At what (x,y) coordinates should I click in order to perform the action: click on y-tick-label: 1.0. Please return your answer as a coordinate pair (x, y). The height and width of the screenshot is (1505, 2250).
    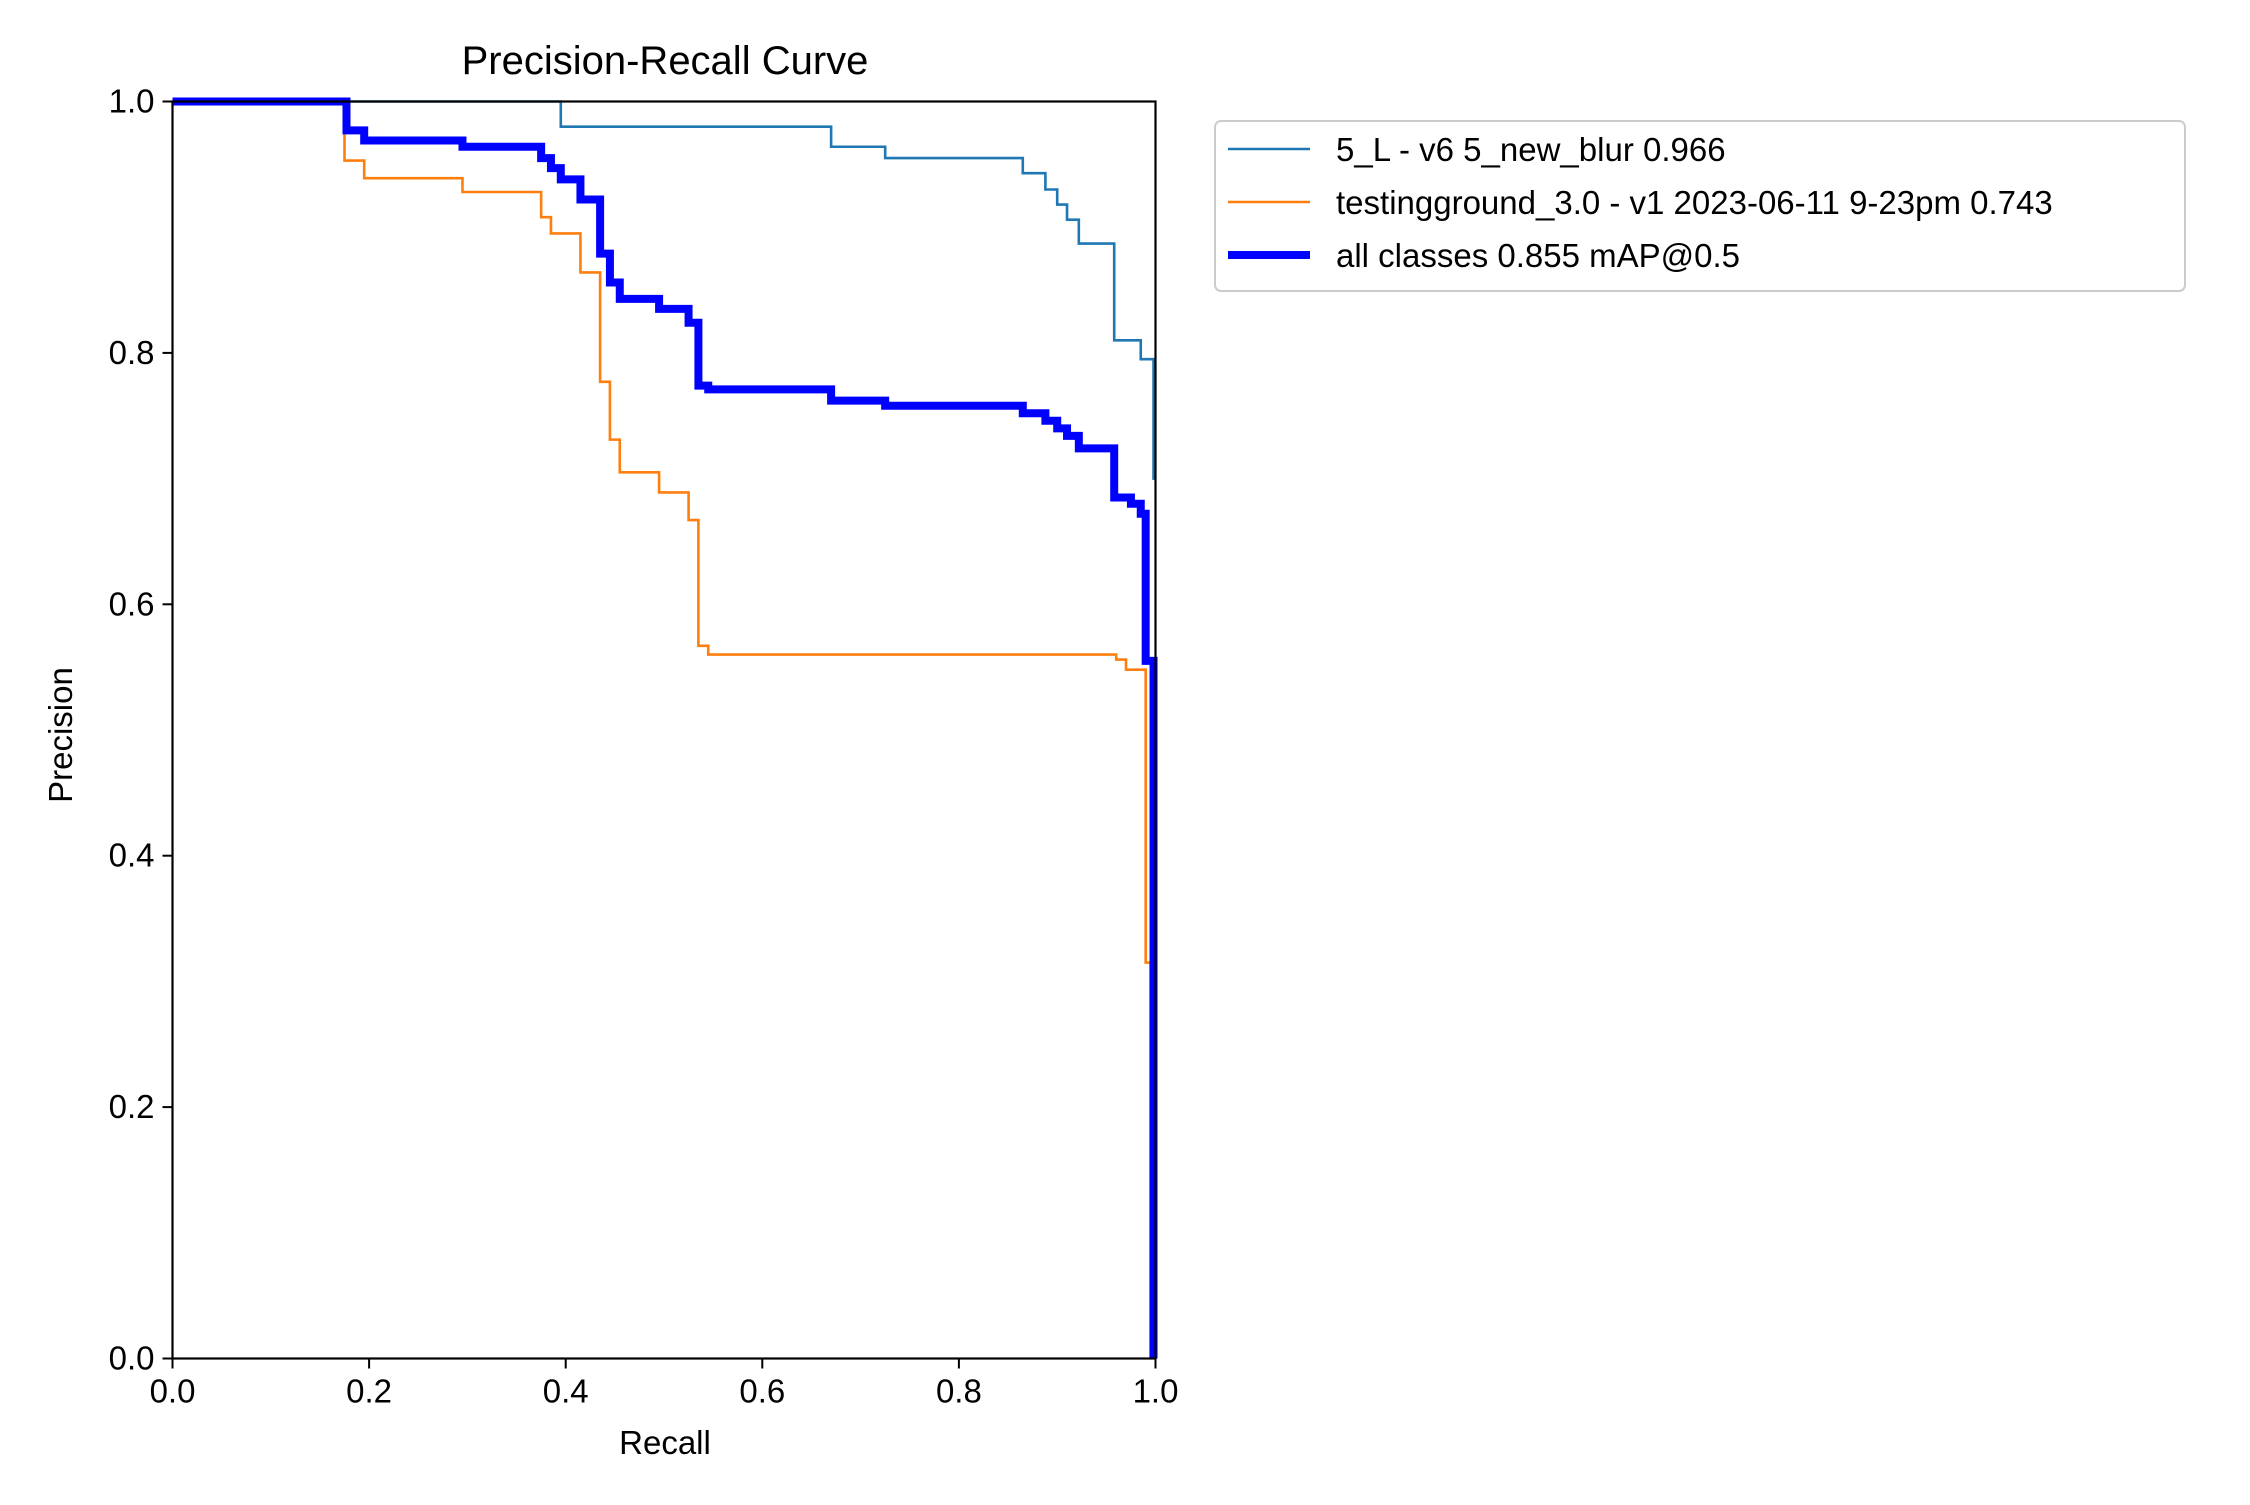
    Looking at the image, I should click on (132, 101).